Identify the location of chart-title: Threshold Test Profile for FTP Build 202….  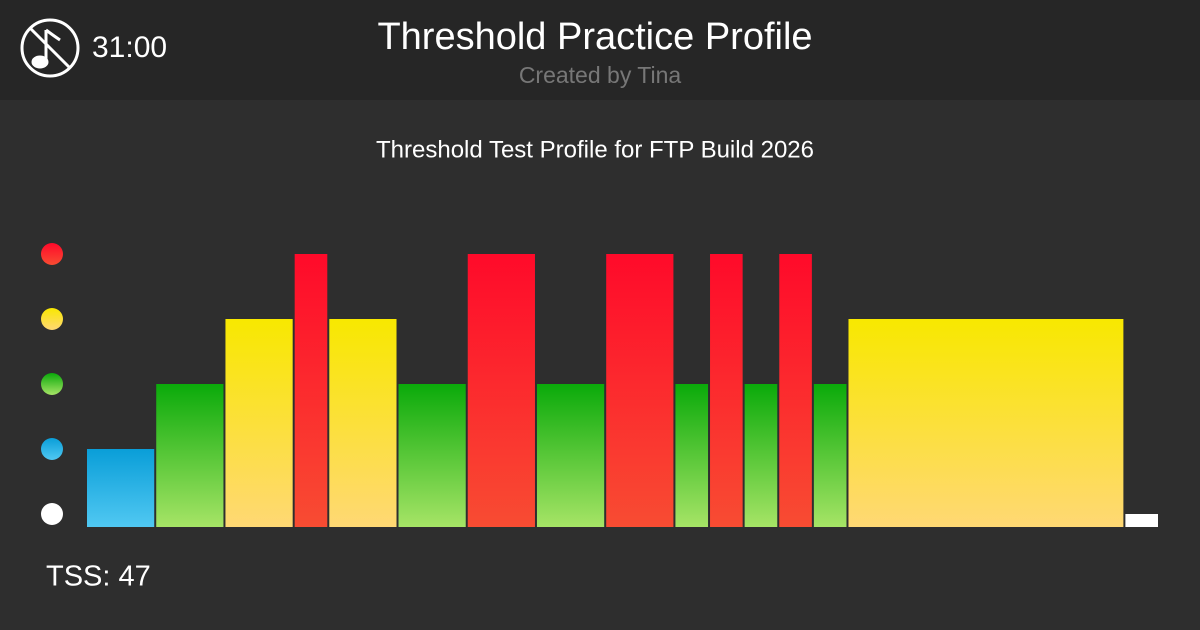
(595, 149).